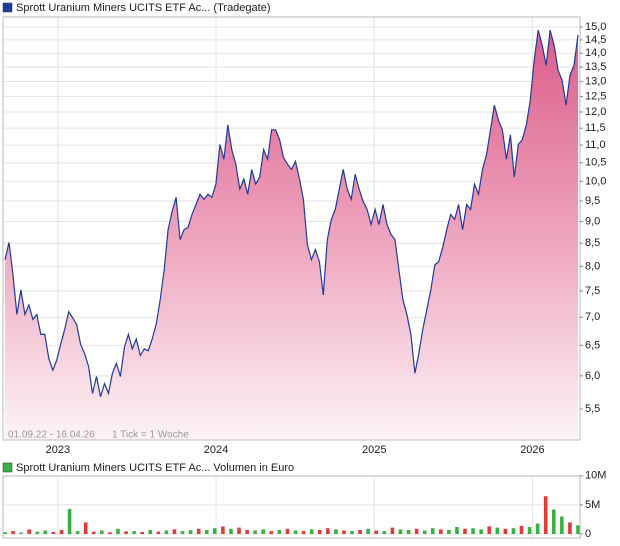 Image resolution: width=620 pixels, height=546 pixels. What do you see at coordinates (588, 534) in the screenshot?
I see `y-tick-label: 0` at bounding box center [588, 534].